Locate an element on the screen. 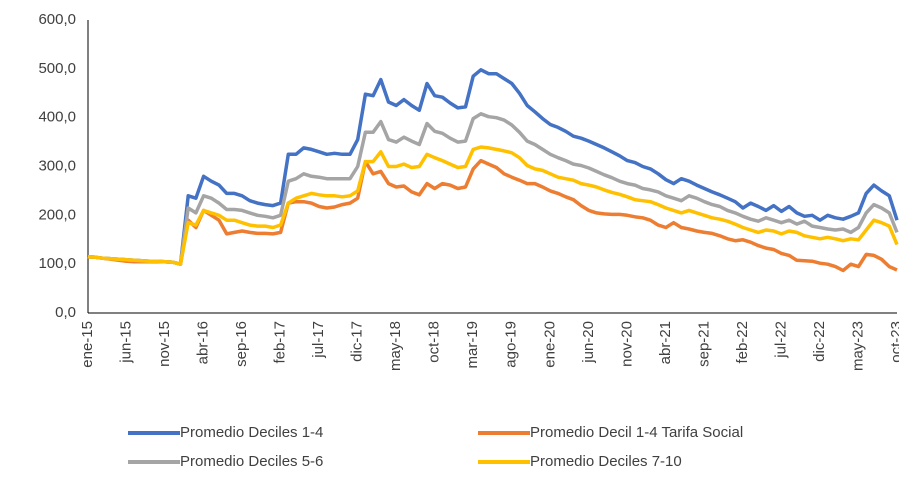  legend-label: Promedio Deciles 5-6 is located at coordinates (251, 461).